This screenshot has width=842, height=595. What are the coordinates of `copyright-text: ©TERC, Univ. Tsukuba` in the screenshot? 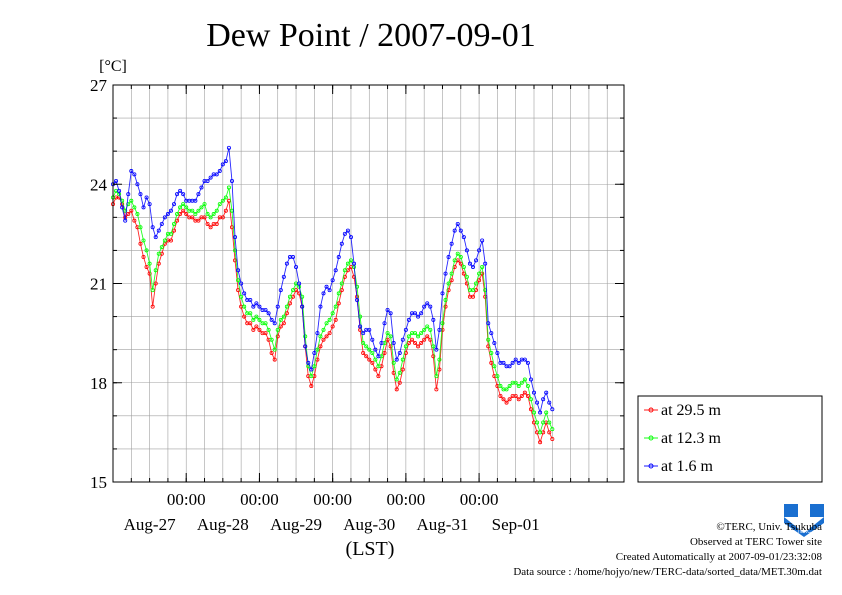 It's located at (769, 527).